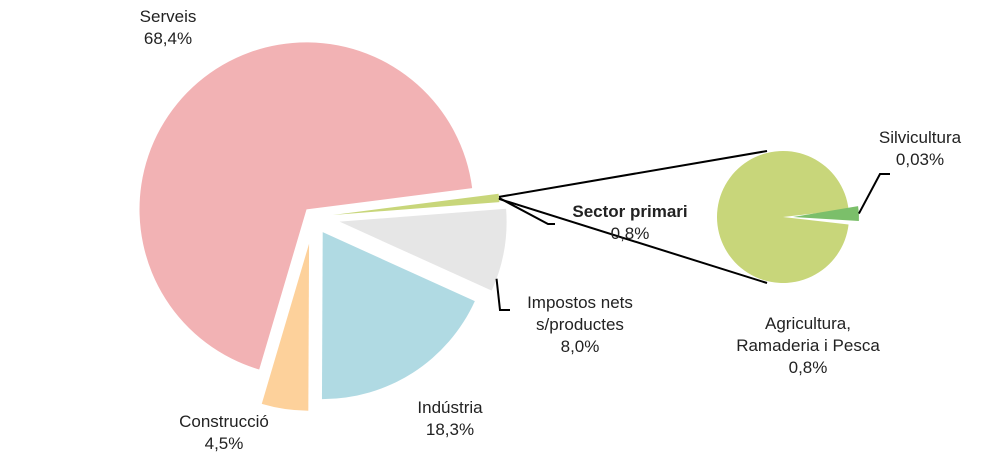 Image resolution: width=989 pixels, height=461 pixels. Describe the element at coordinates (526, 211) in the screenshot. I see `leader-sector-primari` at that location.